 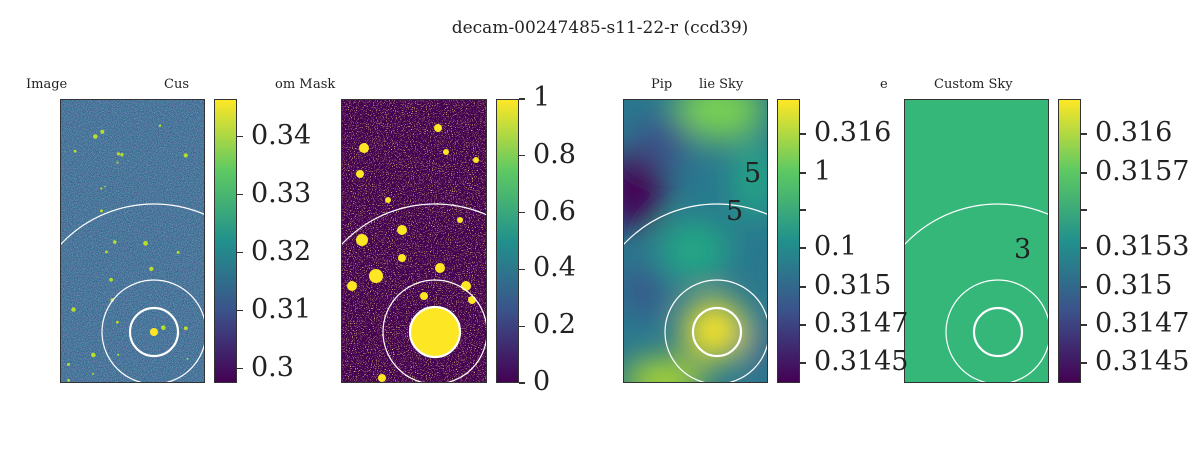 I want to click on image-colorbar-tick-label-1: 0.31, so click(x=281, y=309).